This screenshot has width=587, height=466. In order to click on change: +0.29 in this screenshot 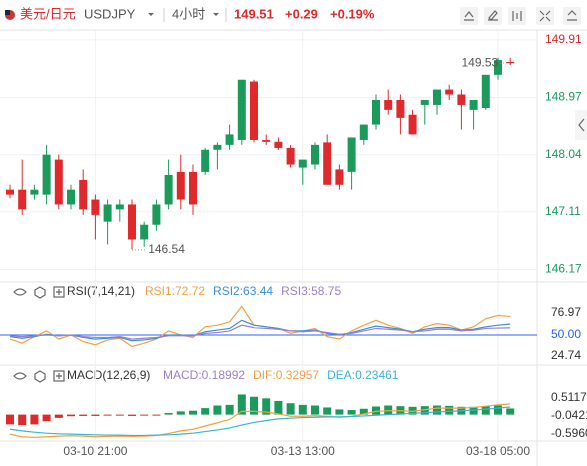, I will do `click(301, 13)`.